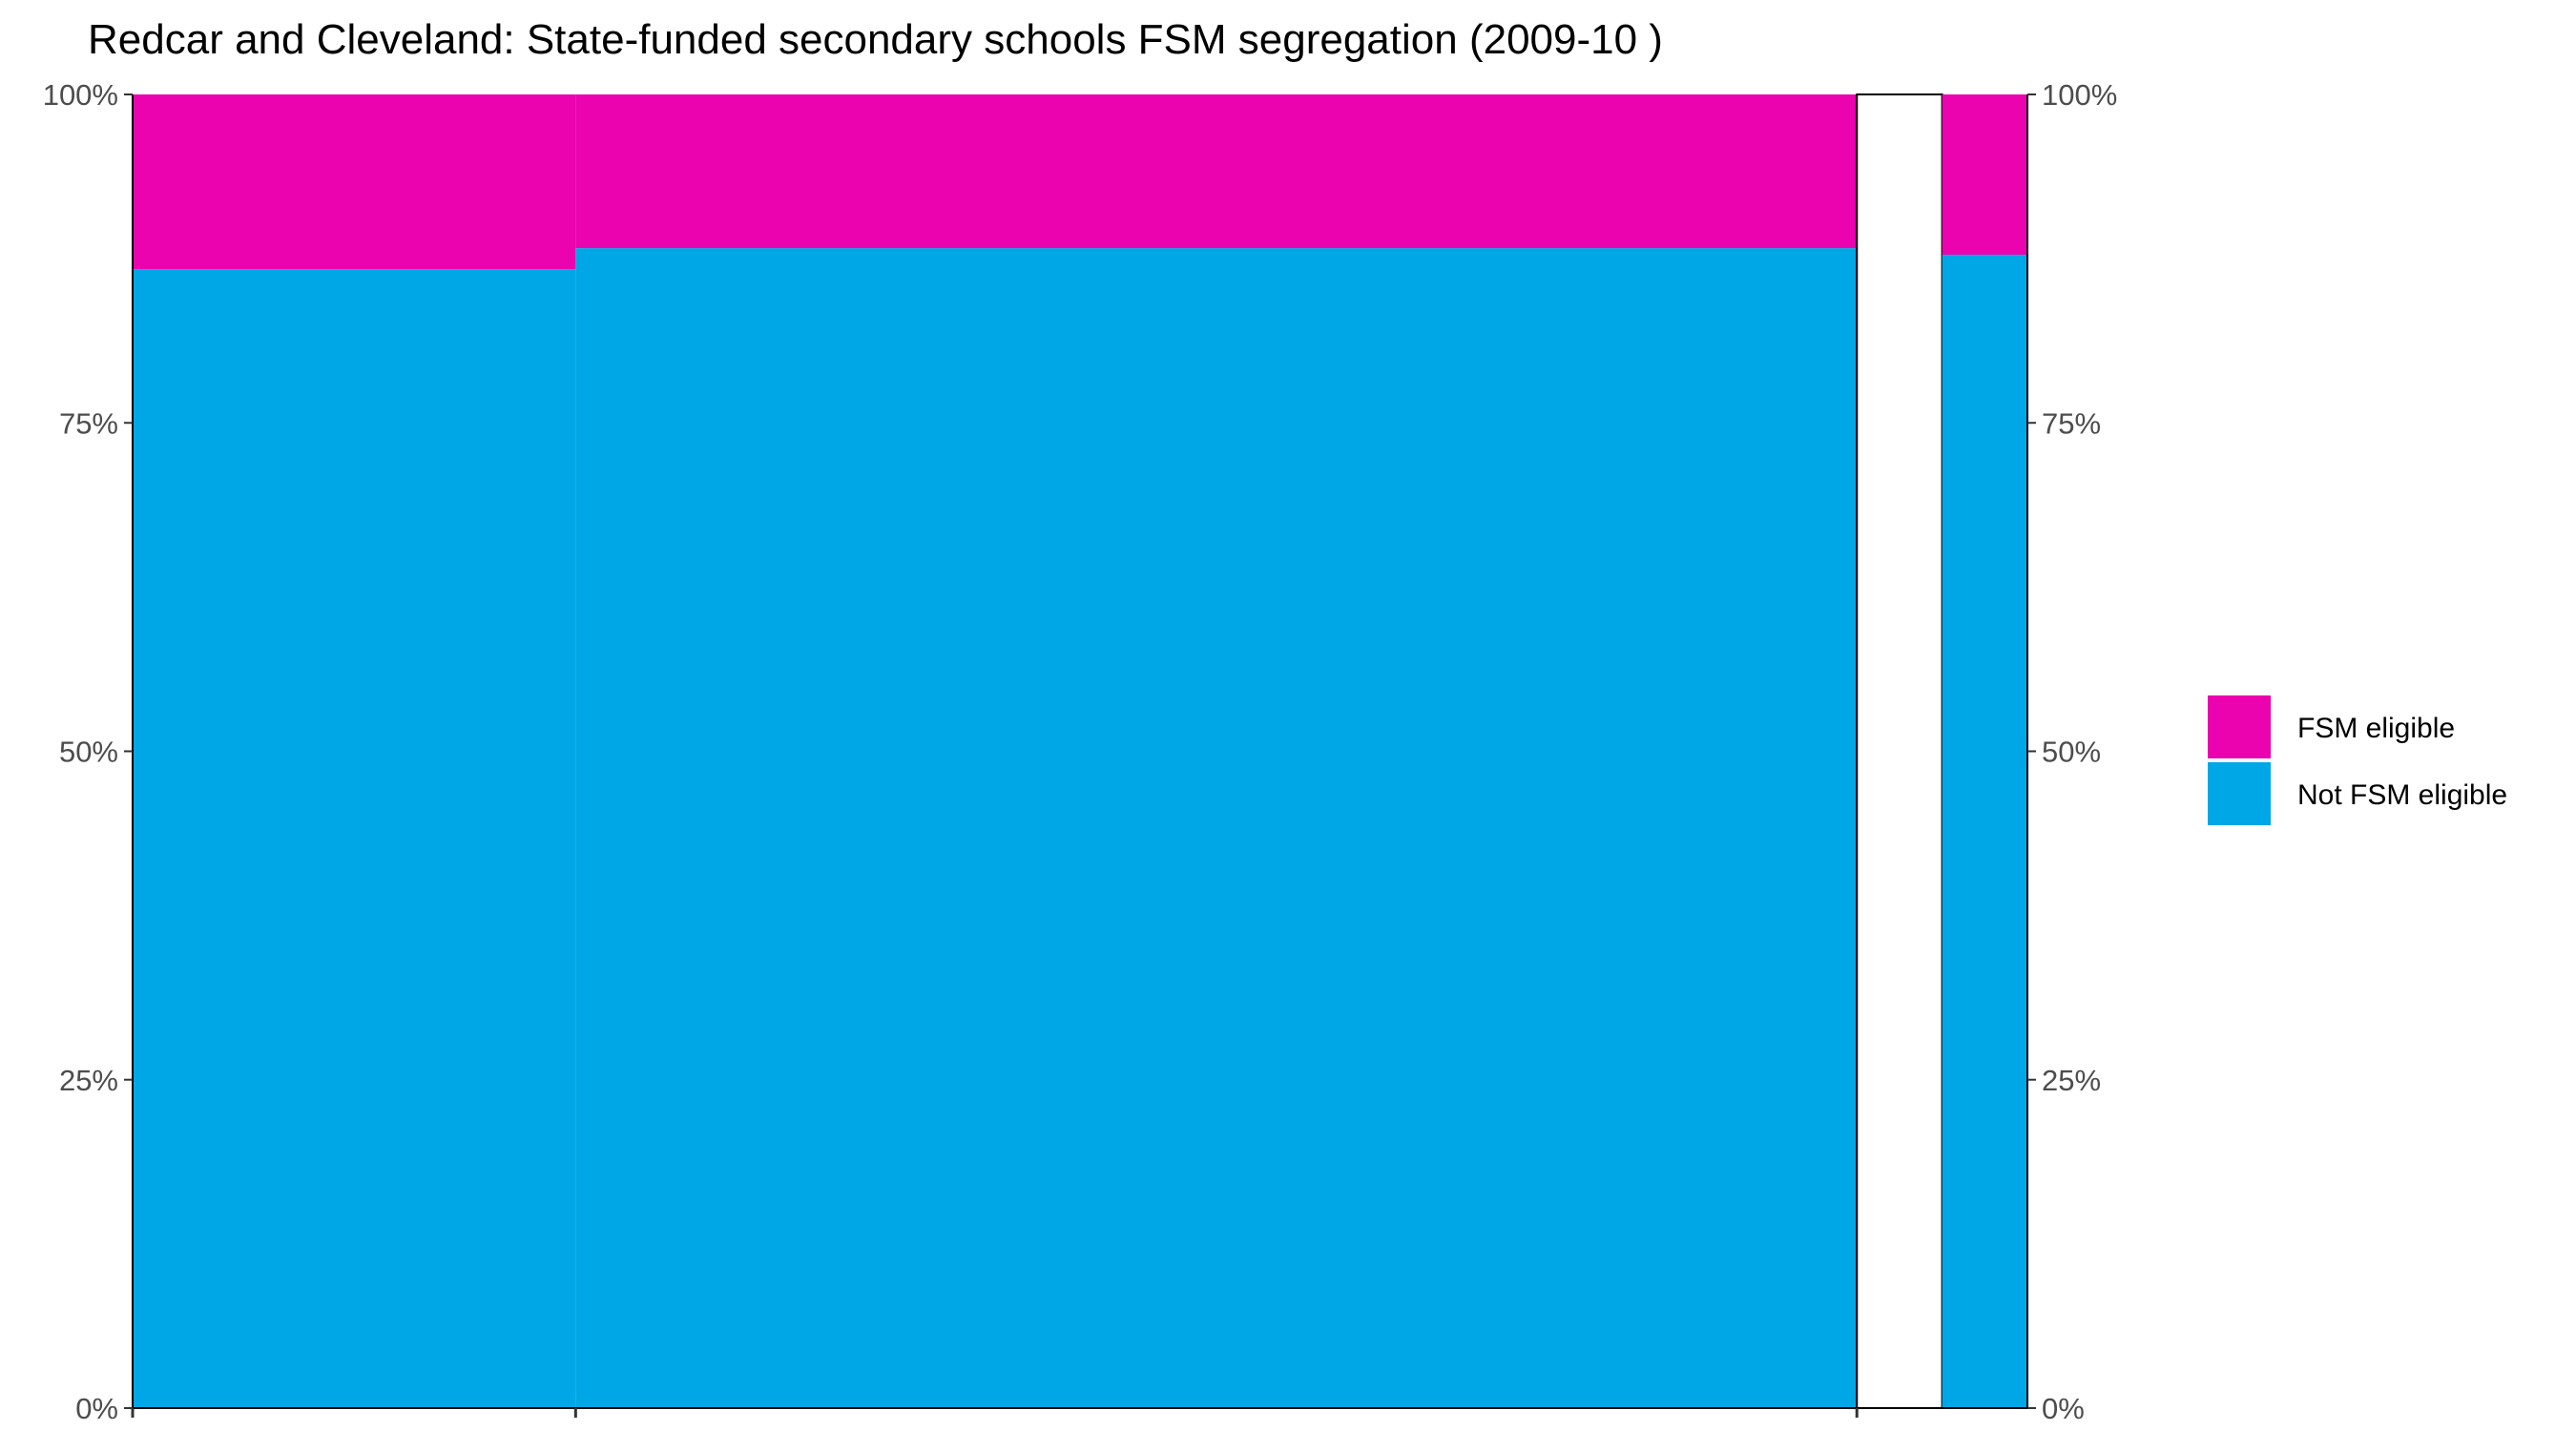  What do you see at coordinates (2376, 728) in the screenshot?
I see `legend-label-fsm: FSM eligible` at bounding box center [2376, 728].